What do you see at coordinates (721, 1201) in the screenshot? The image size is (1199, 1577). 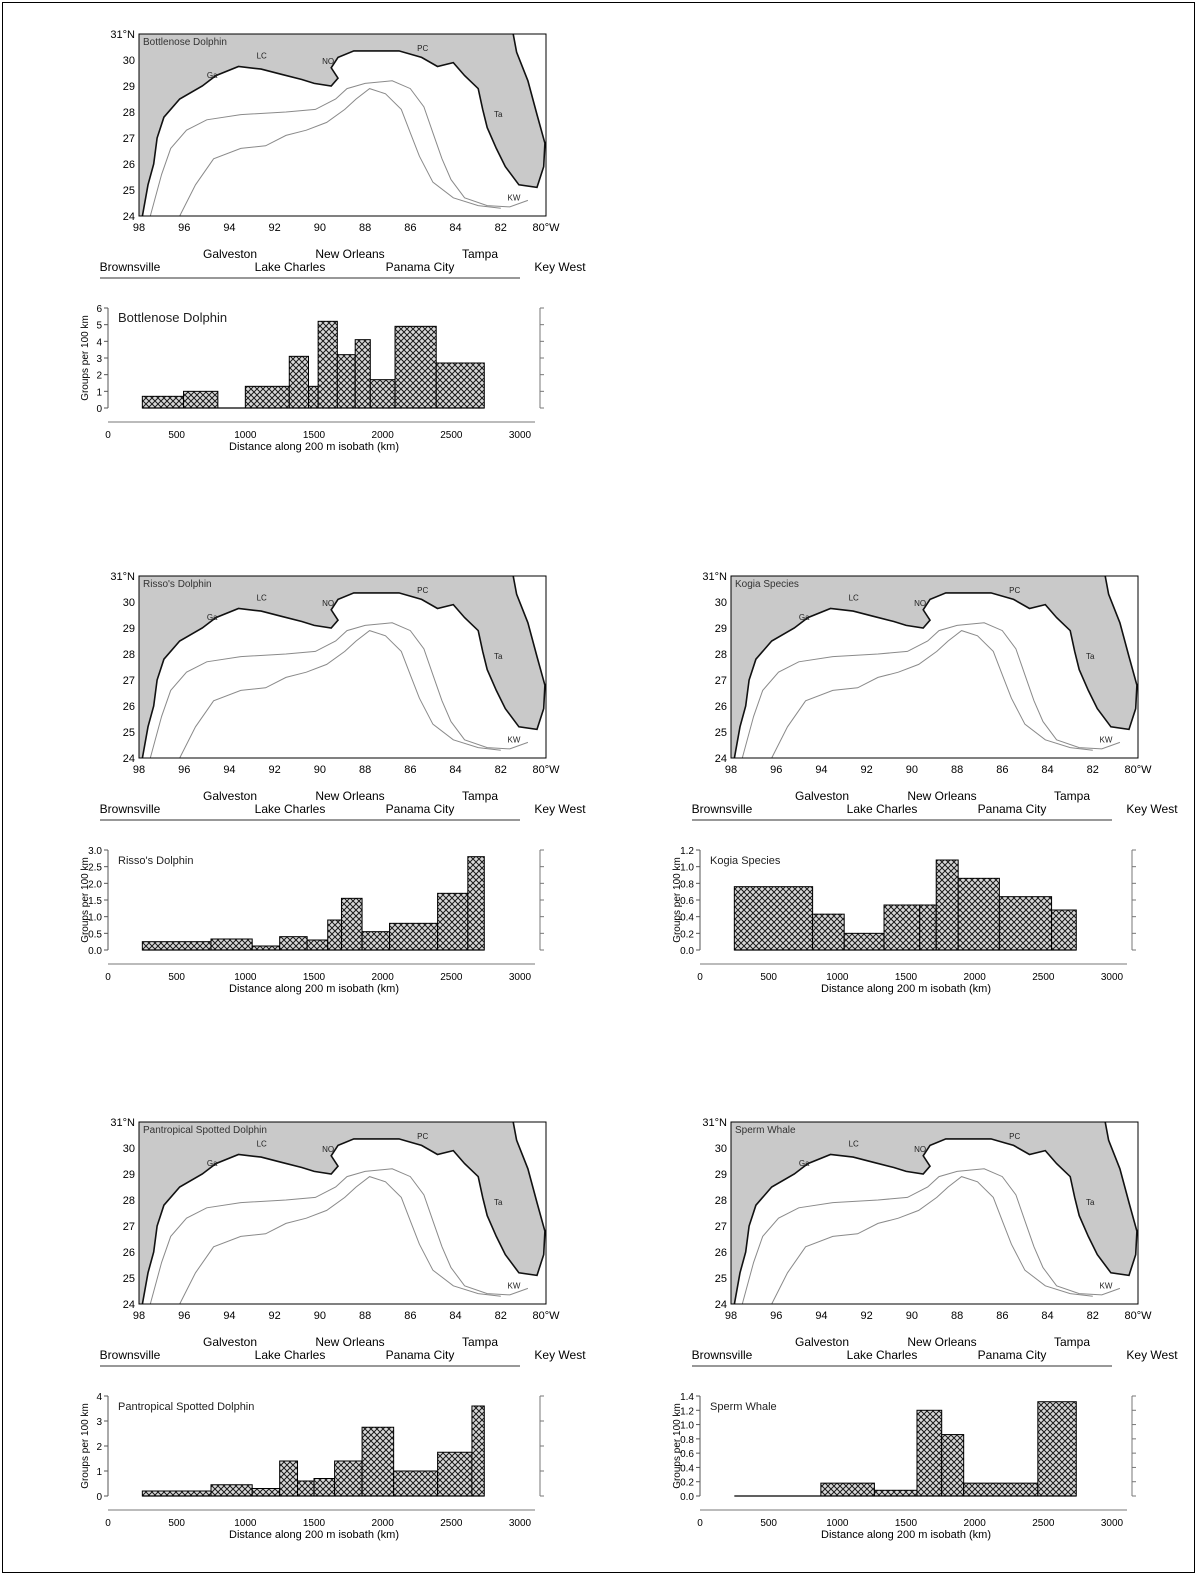 I see `lat-tick-label: 28` at bounding box center [721, 1201].